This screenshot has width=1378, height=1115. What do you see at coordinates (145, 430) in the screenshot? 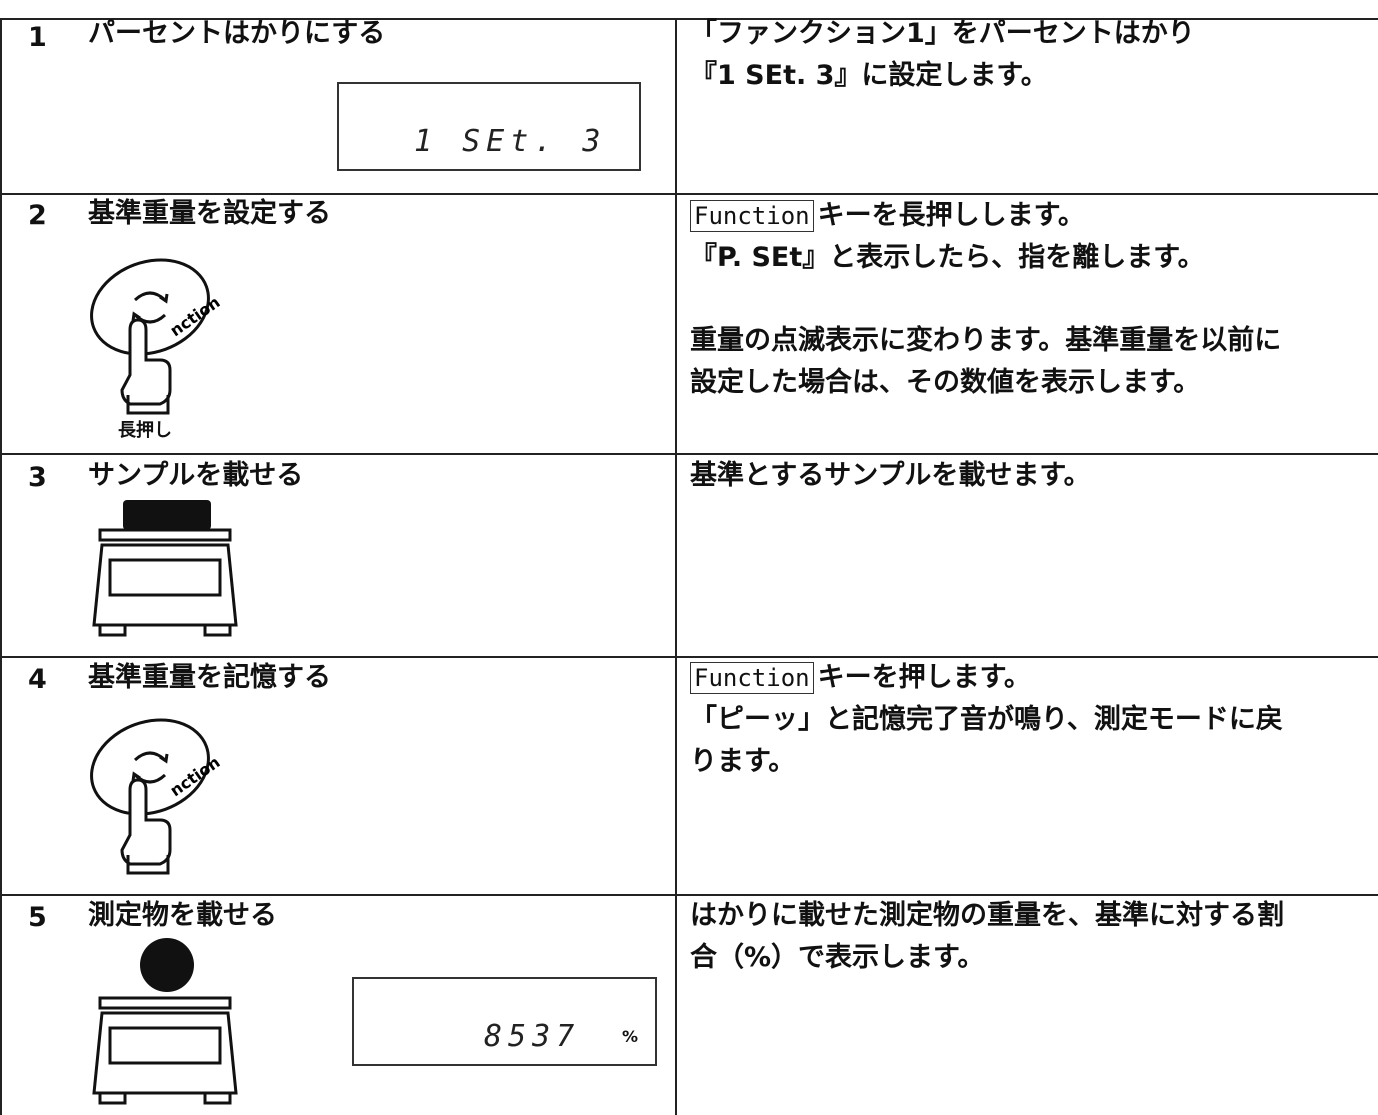
I see `icon-label: 長押し` at bounding box center [145, 430].